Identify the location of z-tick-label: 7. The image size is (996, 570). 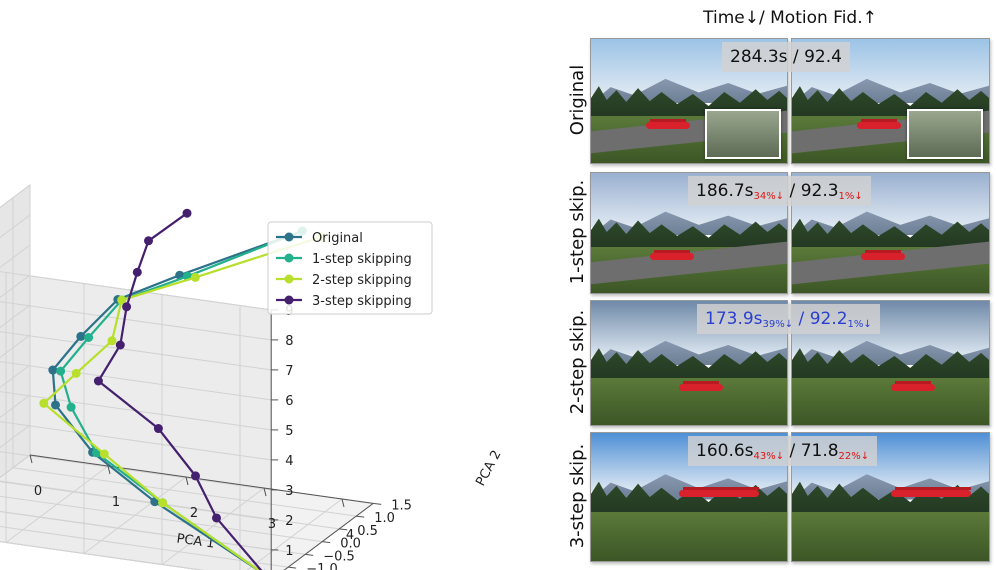
(289, 371).